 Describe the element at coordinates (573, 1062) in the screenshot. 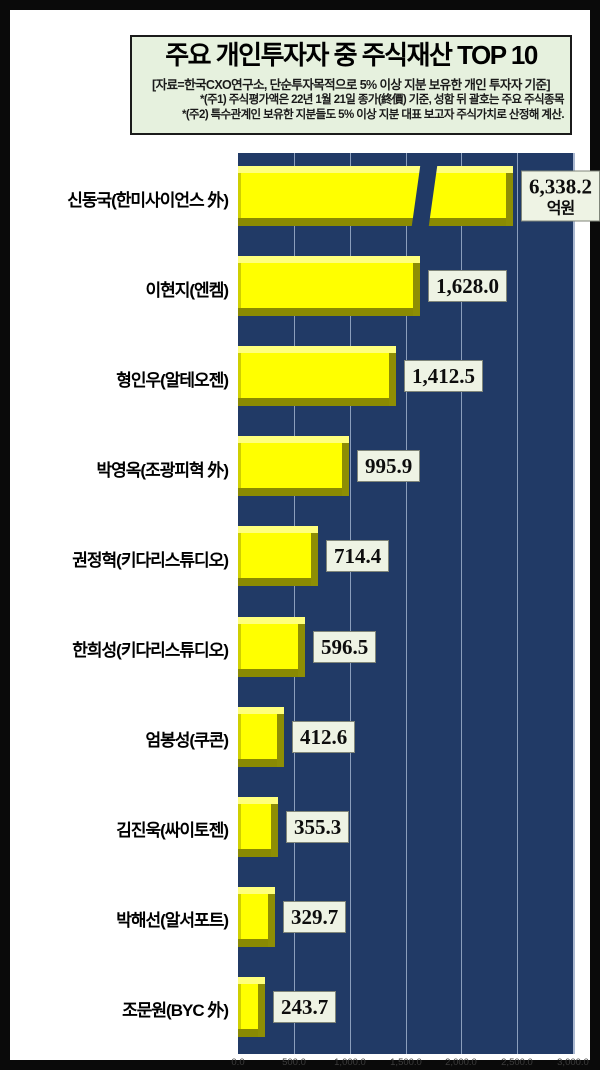

I see `x-tick-label: 3,000.0` at that location.